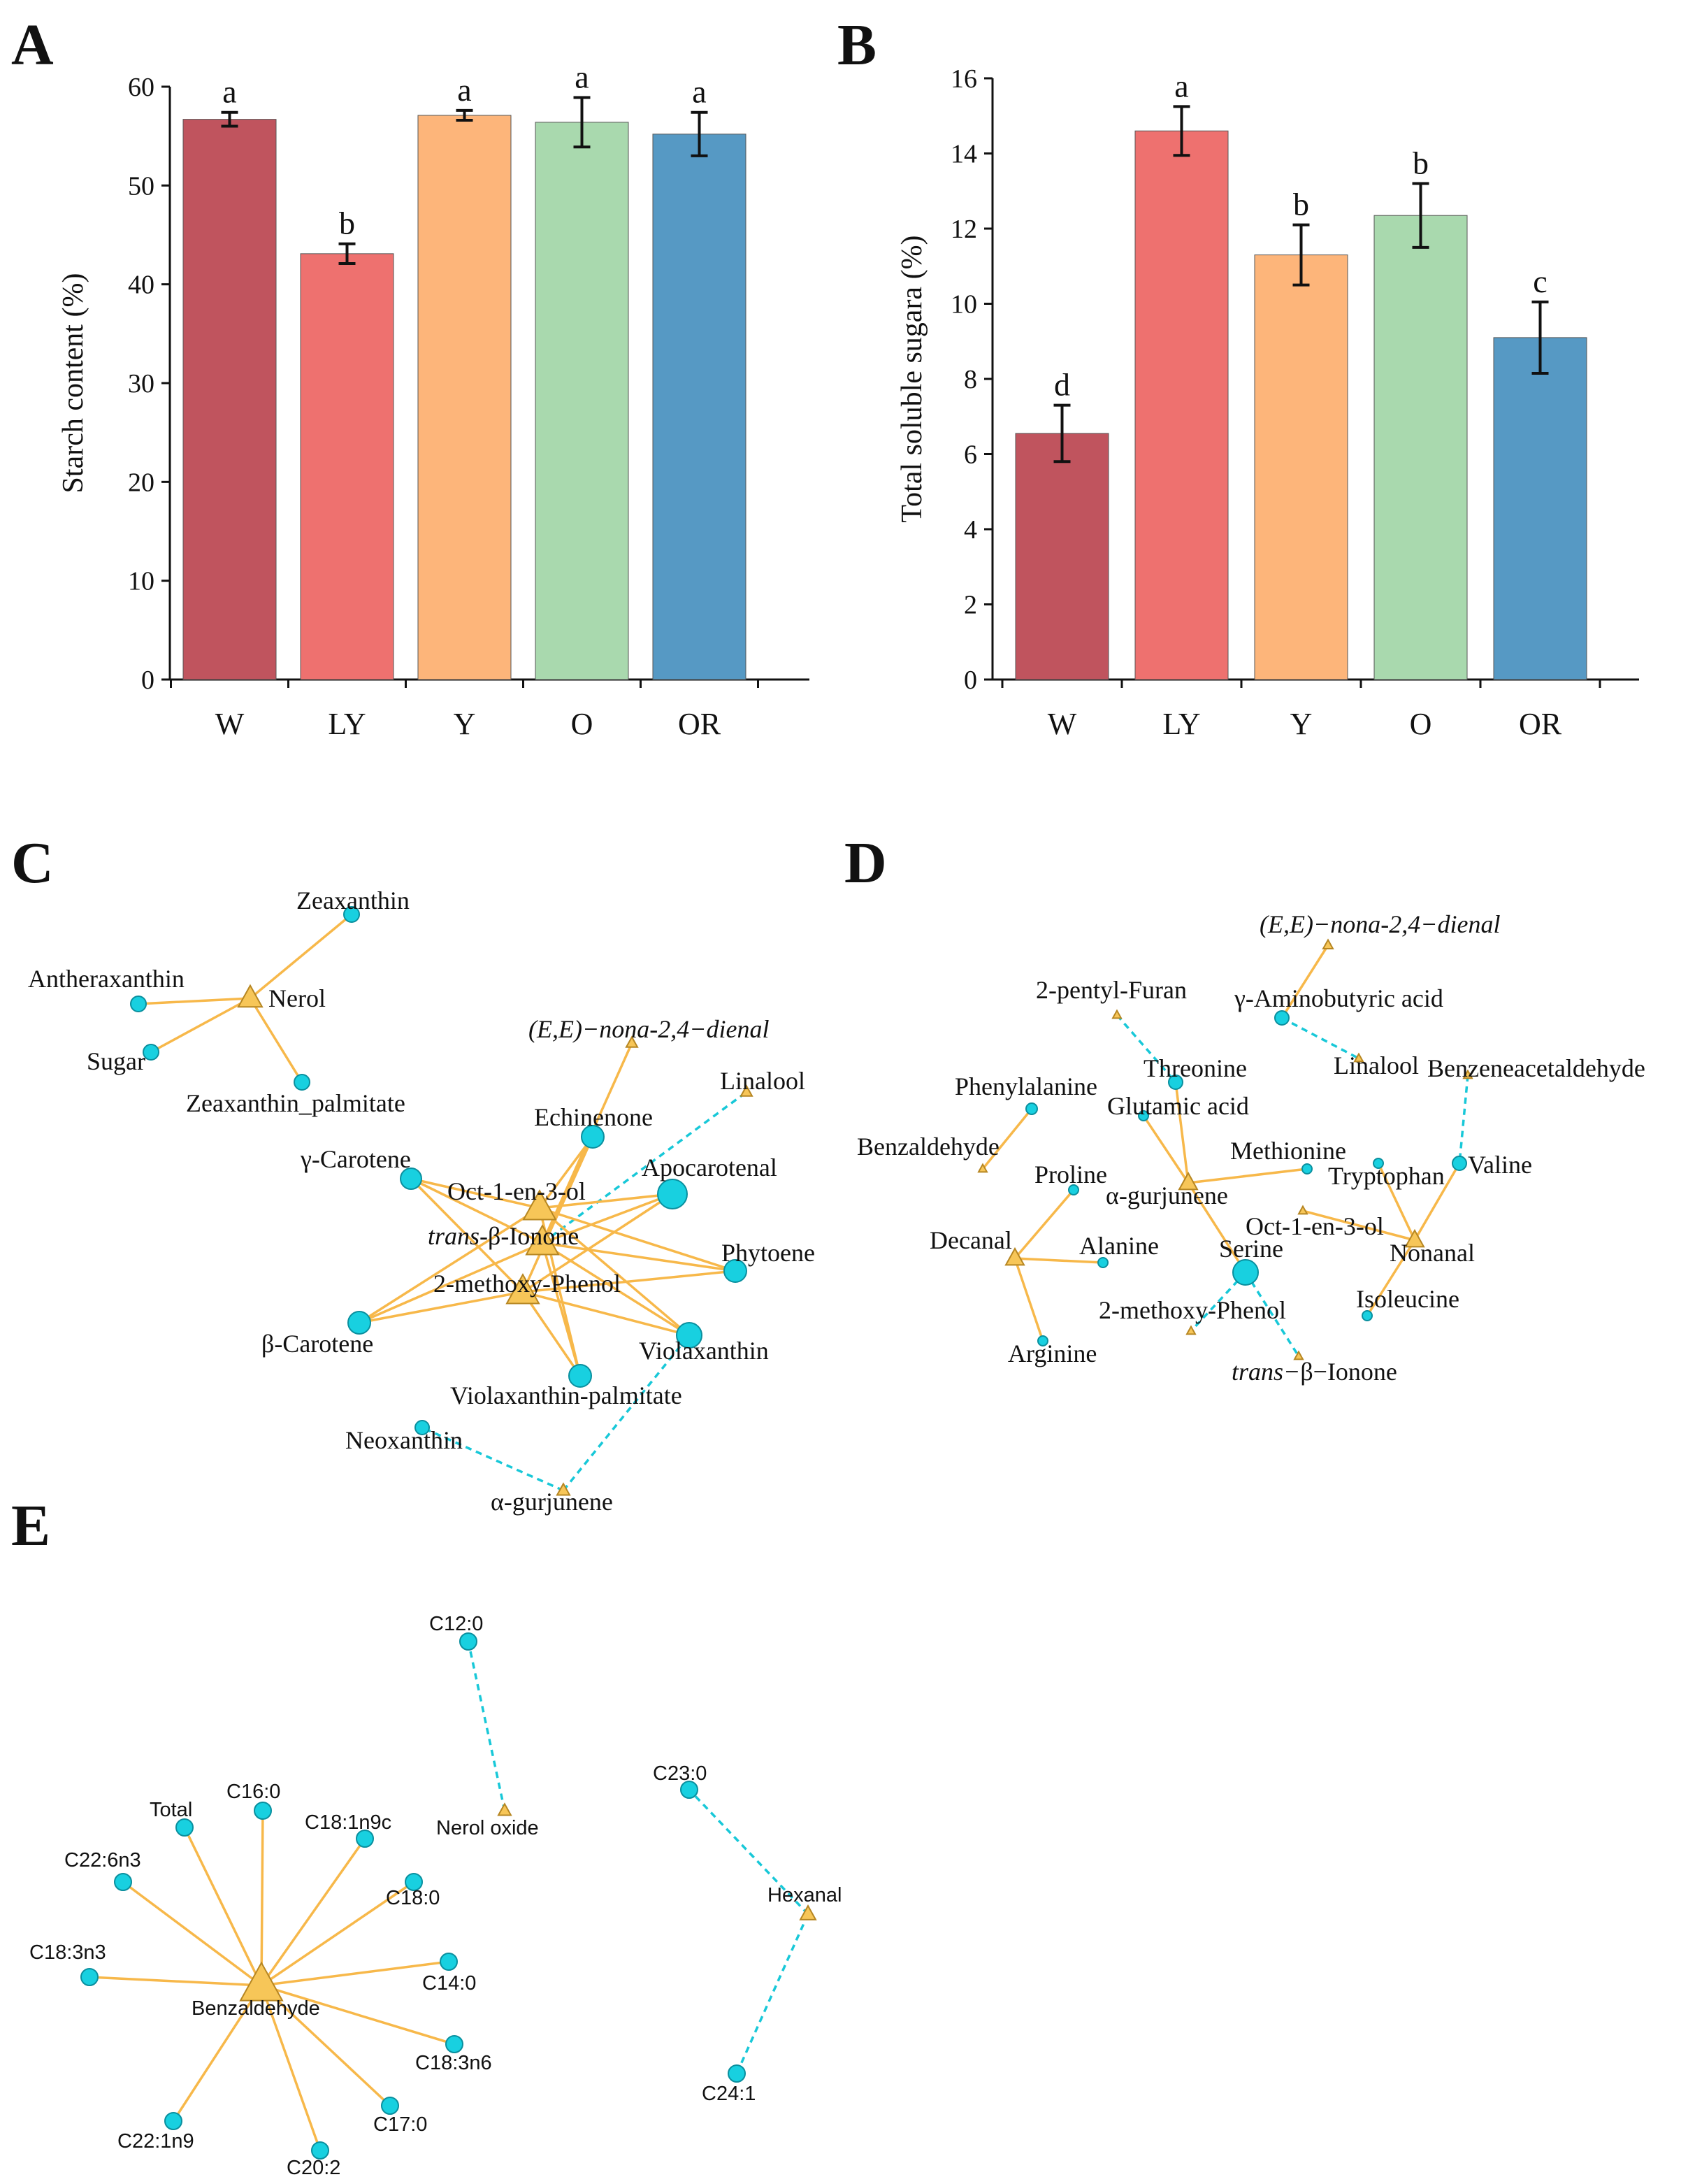  What do you see at coordinates (139, 1004) in the screenshot?
I see `node-anth` at bounding box center [139, 1004].